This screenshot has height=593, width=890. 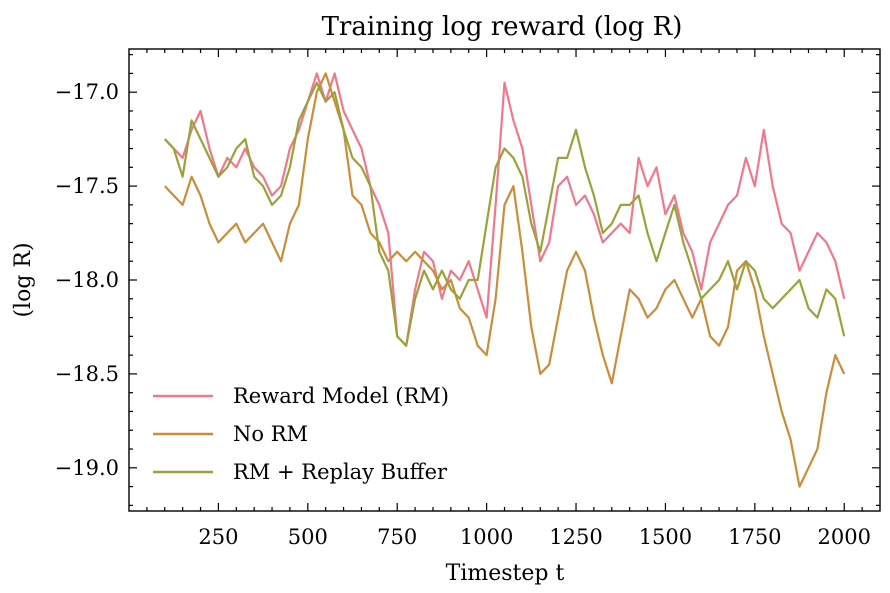 What do you see at coordinates (534, 537) in the screenshot?
I see `x-tick-labels: 250 500 750 1000 1250 1500 1750 2000` at bounding box center [534, 537].